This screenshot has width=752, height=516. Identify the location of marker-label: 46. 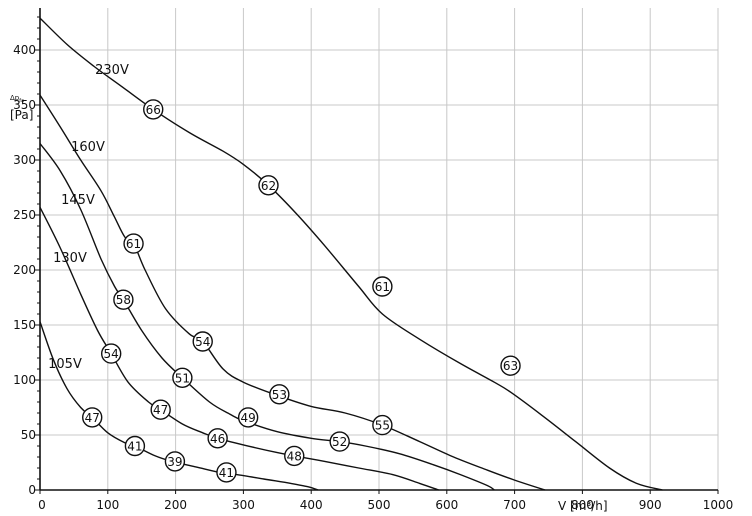
(217, 439).